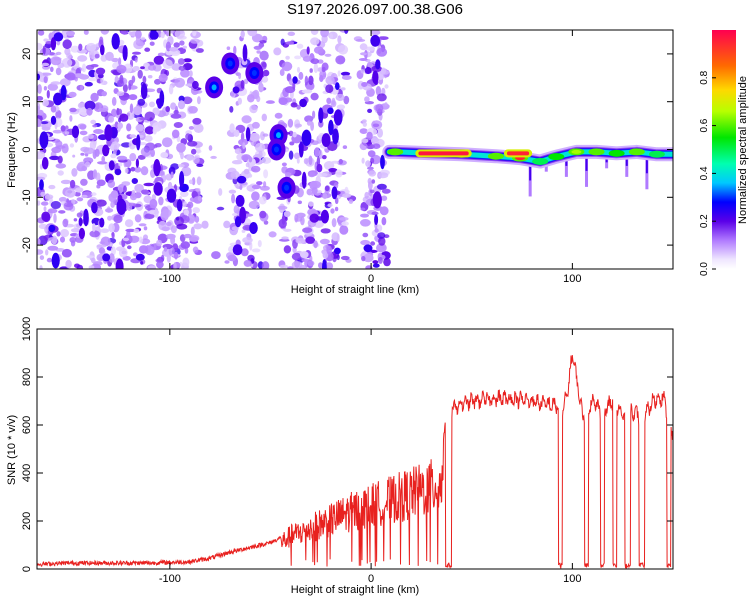  Describe the element at coordinates (704, 77) in the screenshot. I see `colorbar-tick-label: 0.8` at that location.